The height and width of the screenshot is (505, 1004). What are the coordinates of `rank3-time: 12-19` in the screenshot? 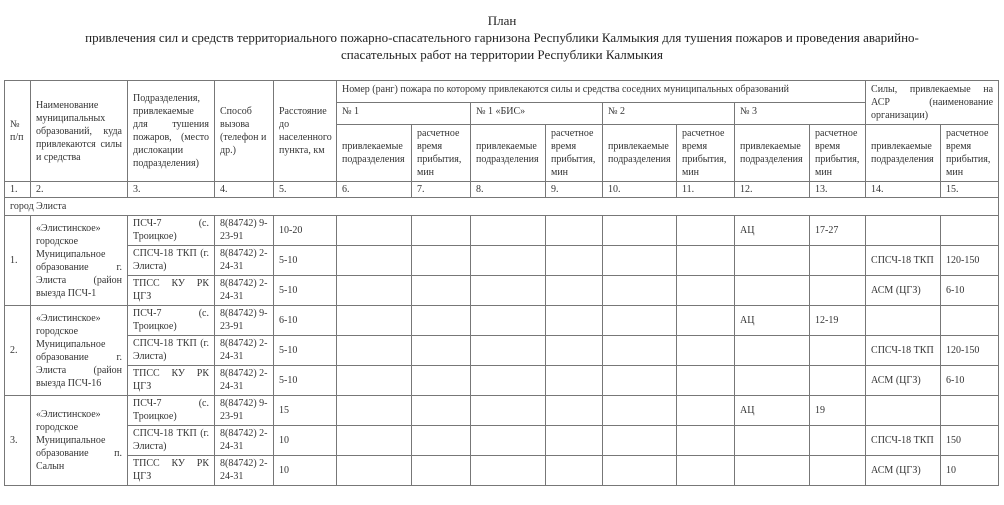 It's located at (837, 320).